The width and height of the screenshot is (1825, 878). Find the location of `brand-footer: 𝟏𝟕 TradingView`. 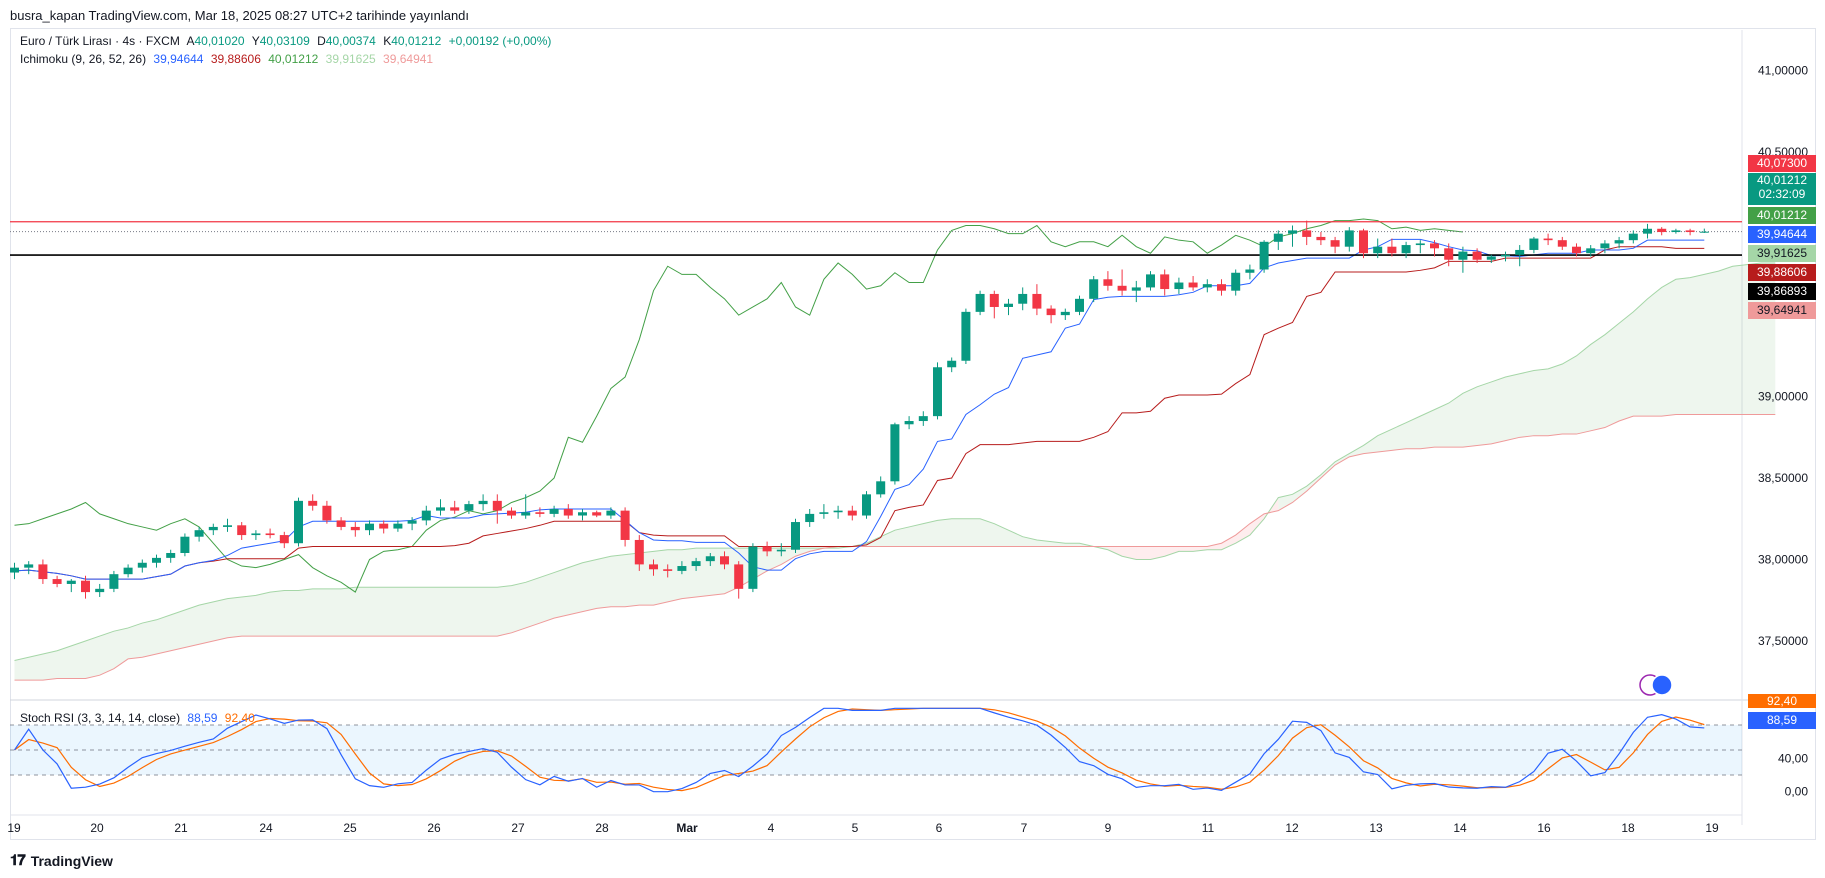

brand-footer: 𝟏𝟕 TradingView is located at coordinates (61, 860).